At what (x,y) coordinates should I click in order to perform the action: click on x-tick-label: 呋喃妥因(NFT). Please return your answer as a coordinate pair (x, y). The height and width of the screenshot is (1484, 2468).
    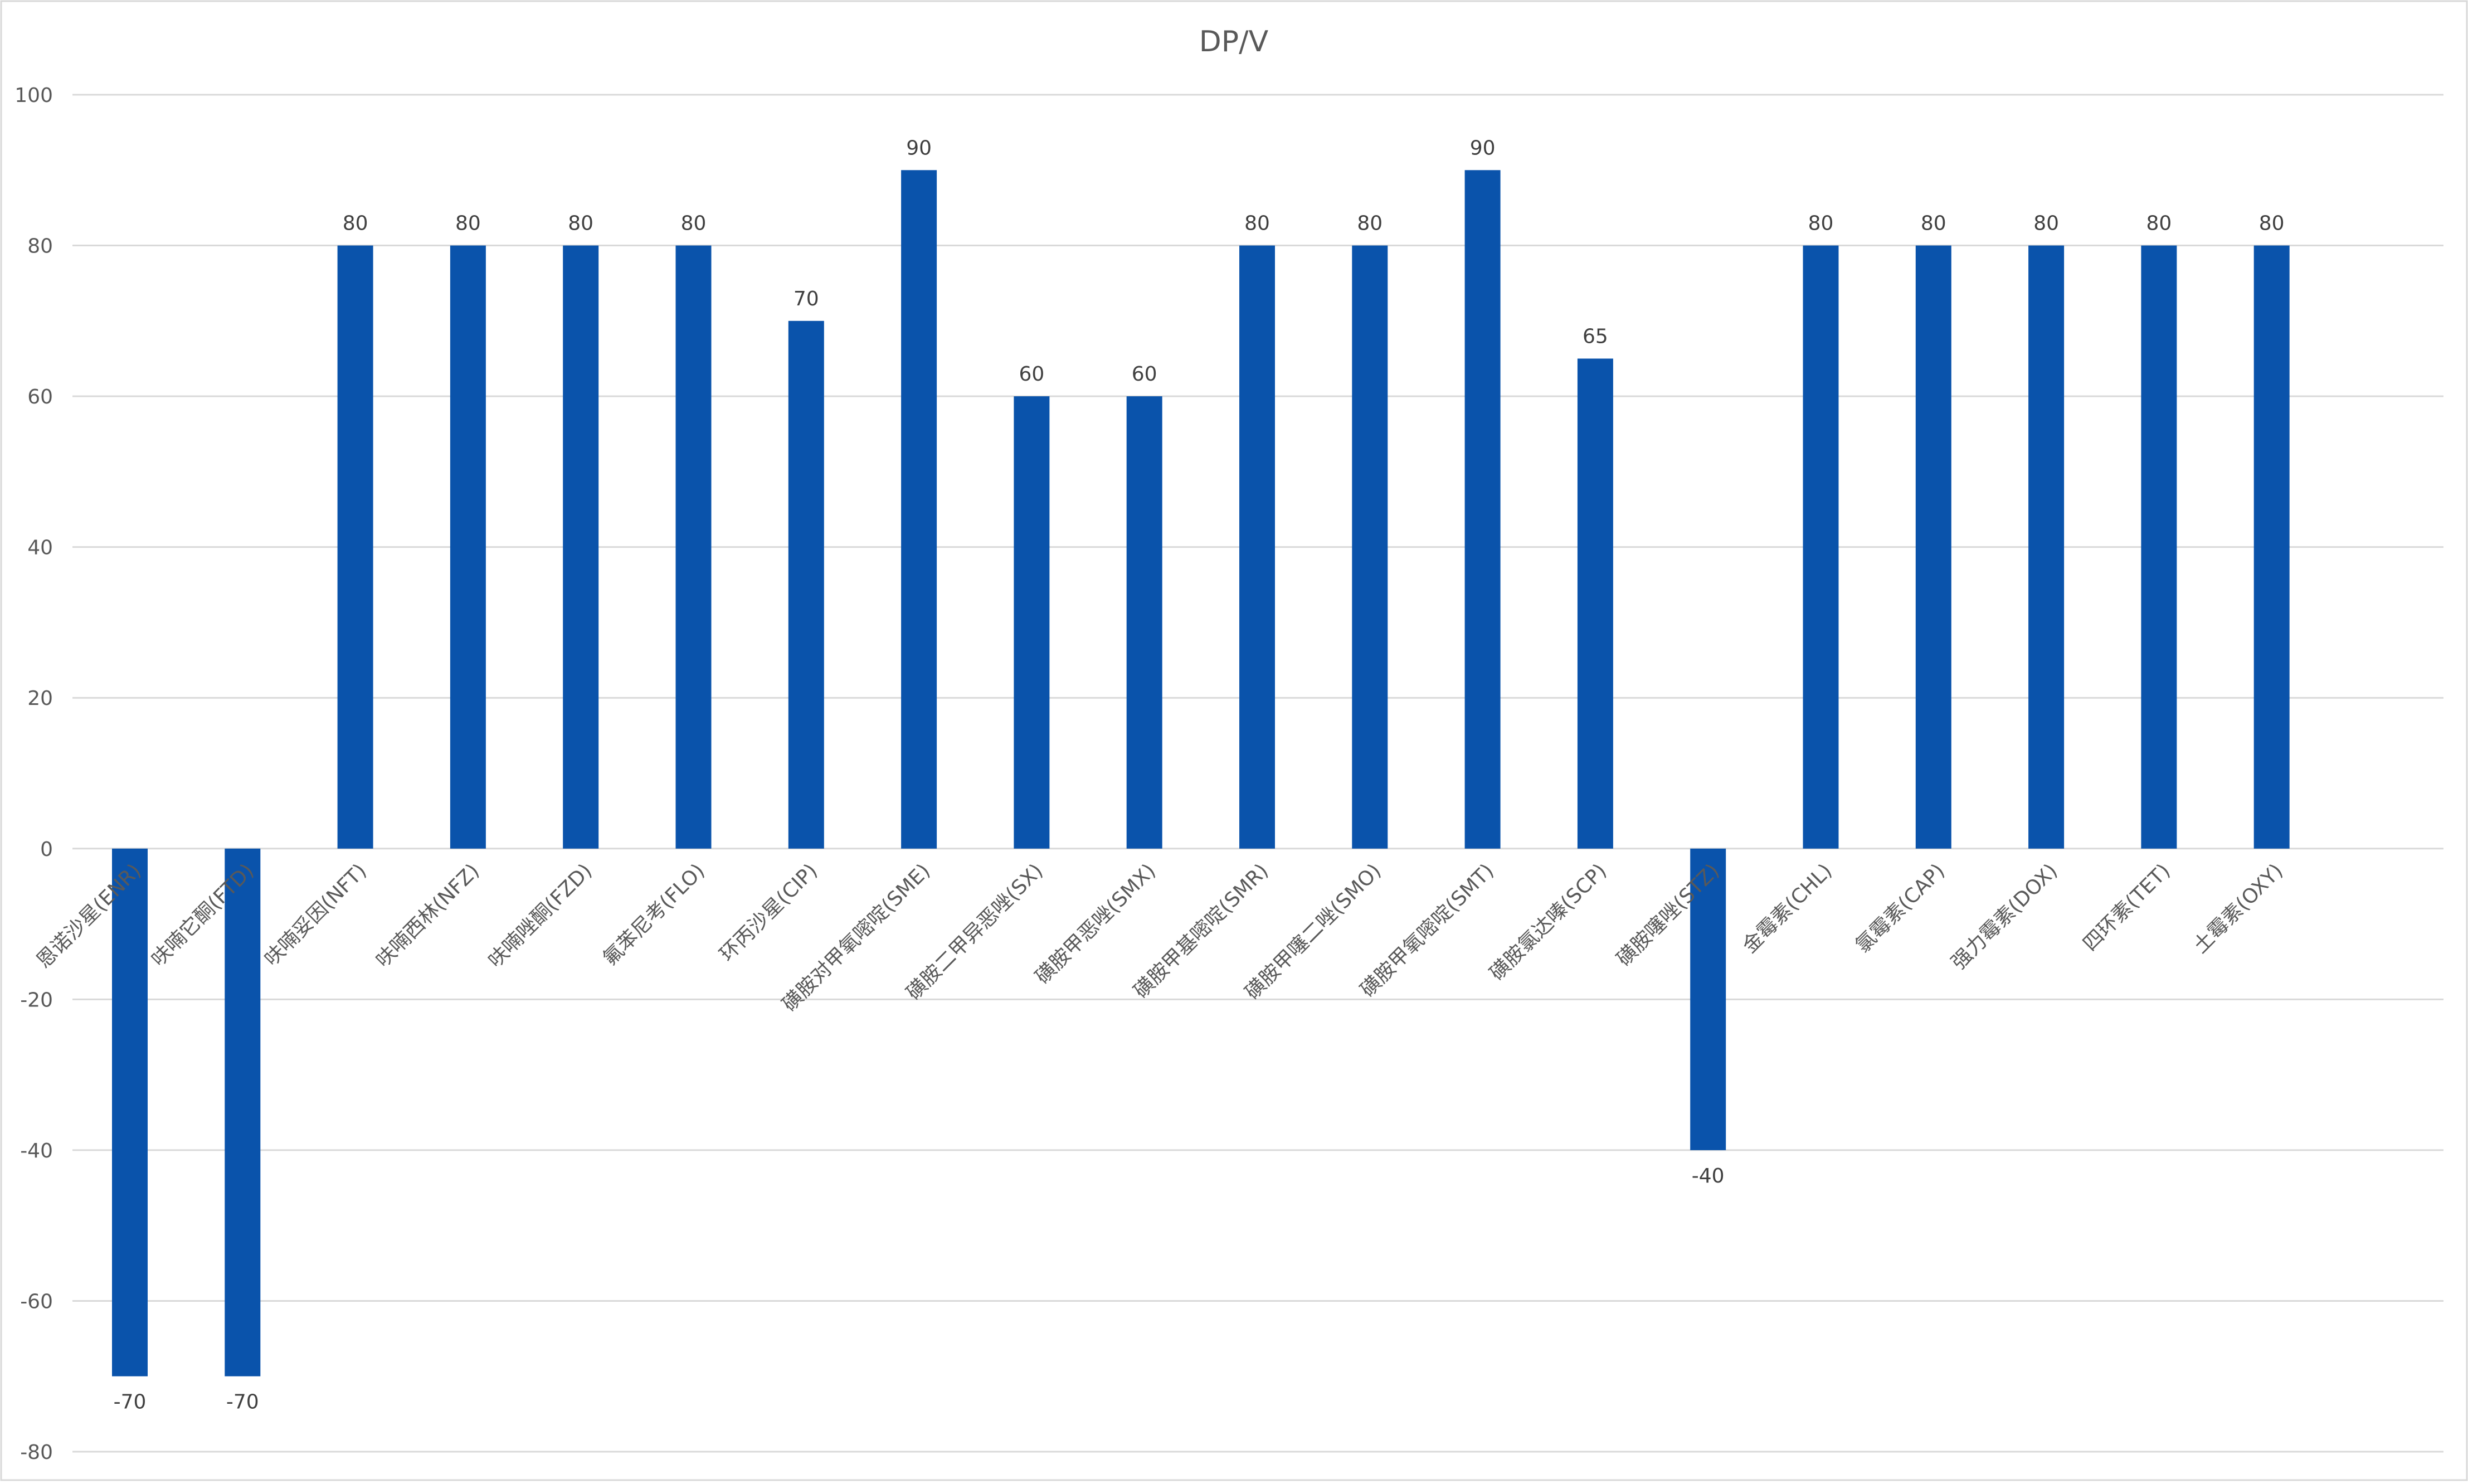
    Looking at the image, I should click on (316, 914).